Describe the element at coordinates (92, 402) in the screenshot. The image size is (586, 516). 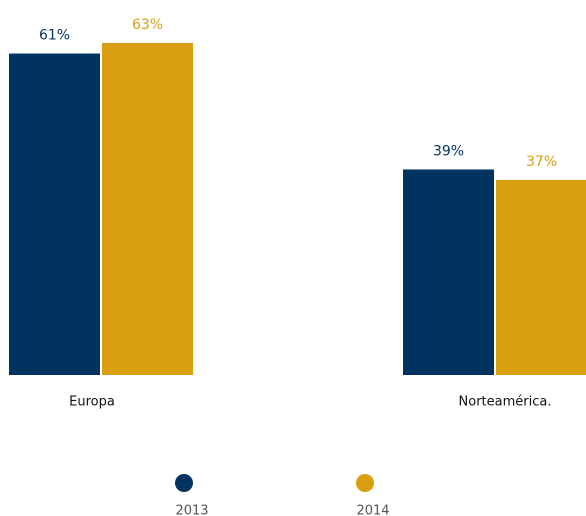
I see `category-label: Europa` at that location.